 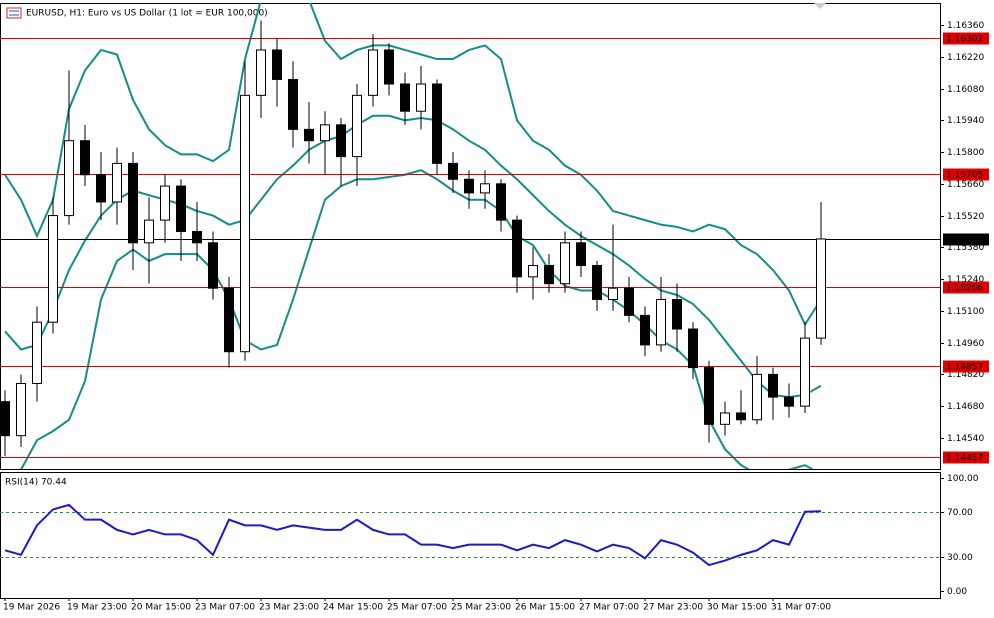 What do you see at coordinates (417, 608) in the screenshot?
I see `x-tick-label: 25 Mar 07:00` at bounding box center [417, 608].